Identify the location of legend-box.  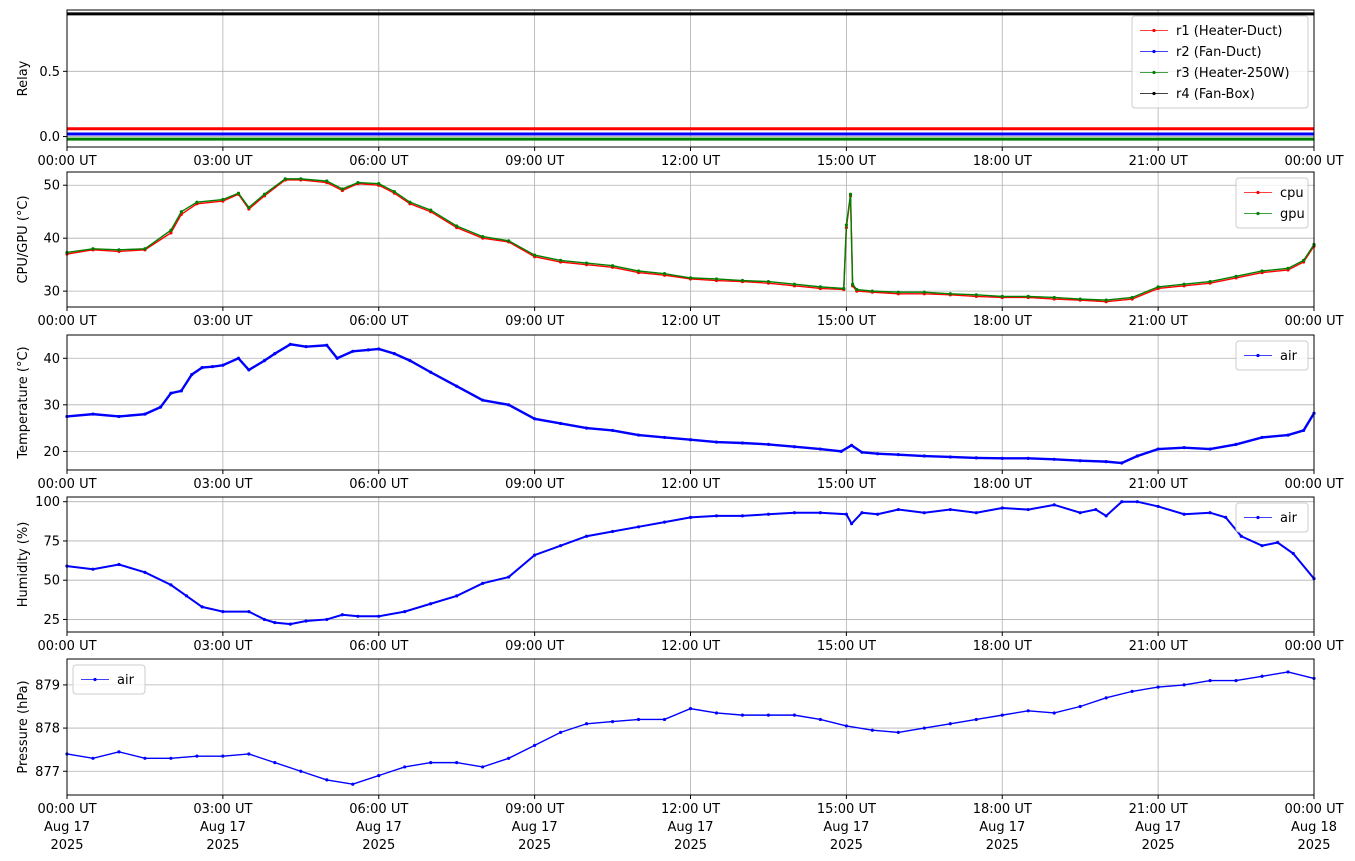
(1220, 62).